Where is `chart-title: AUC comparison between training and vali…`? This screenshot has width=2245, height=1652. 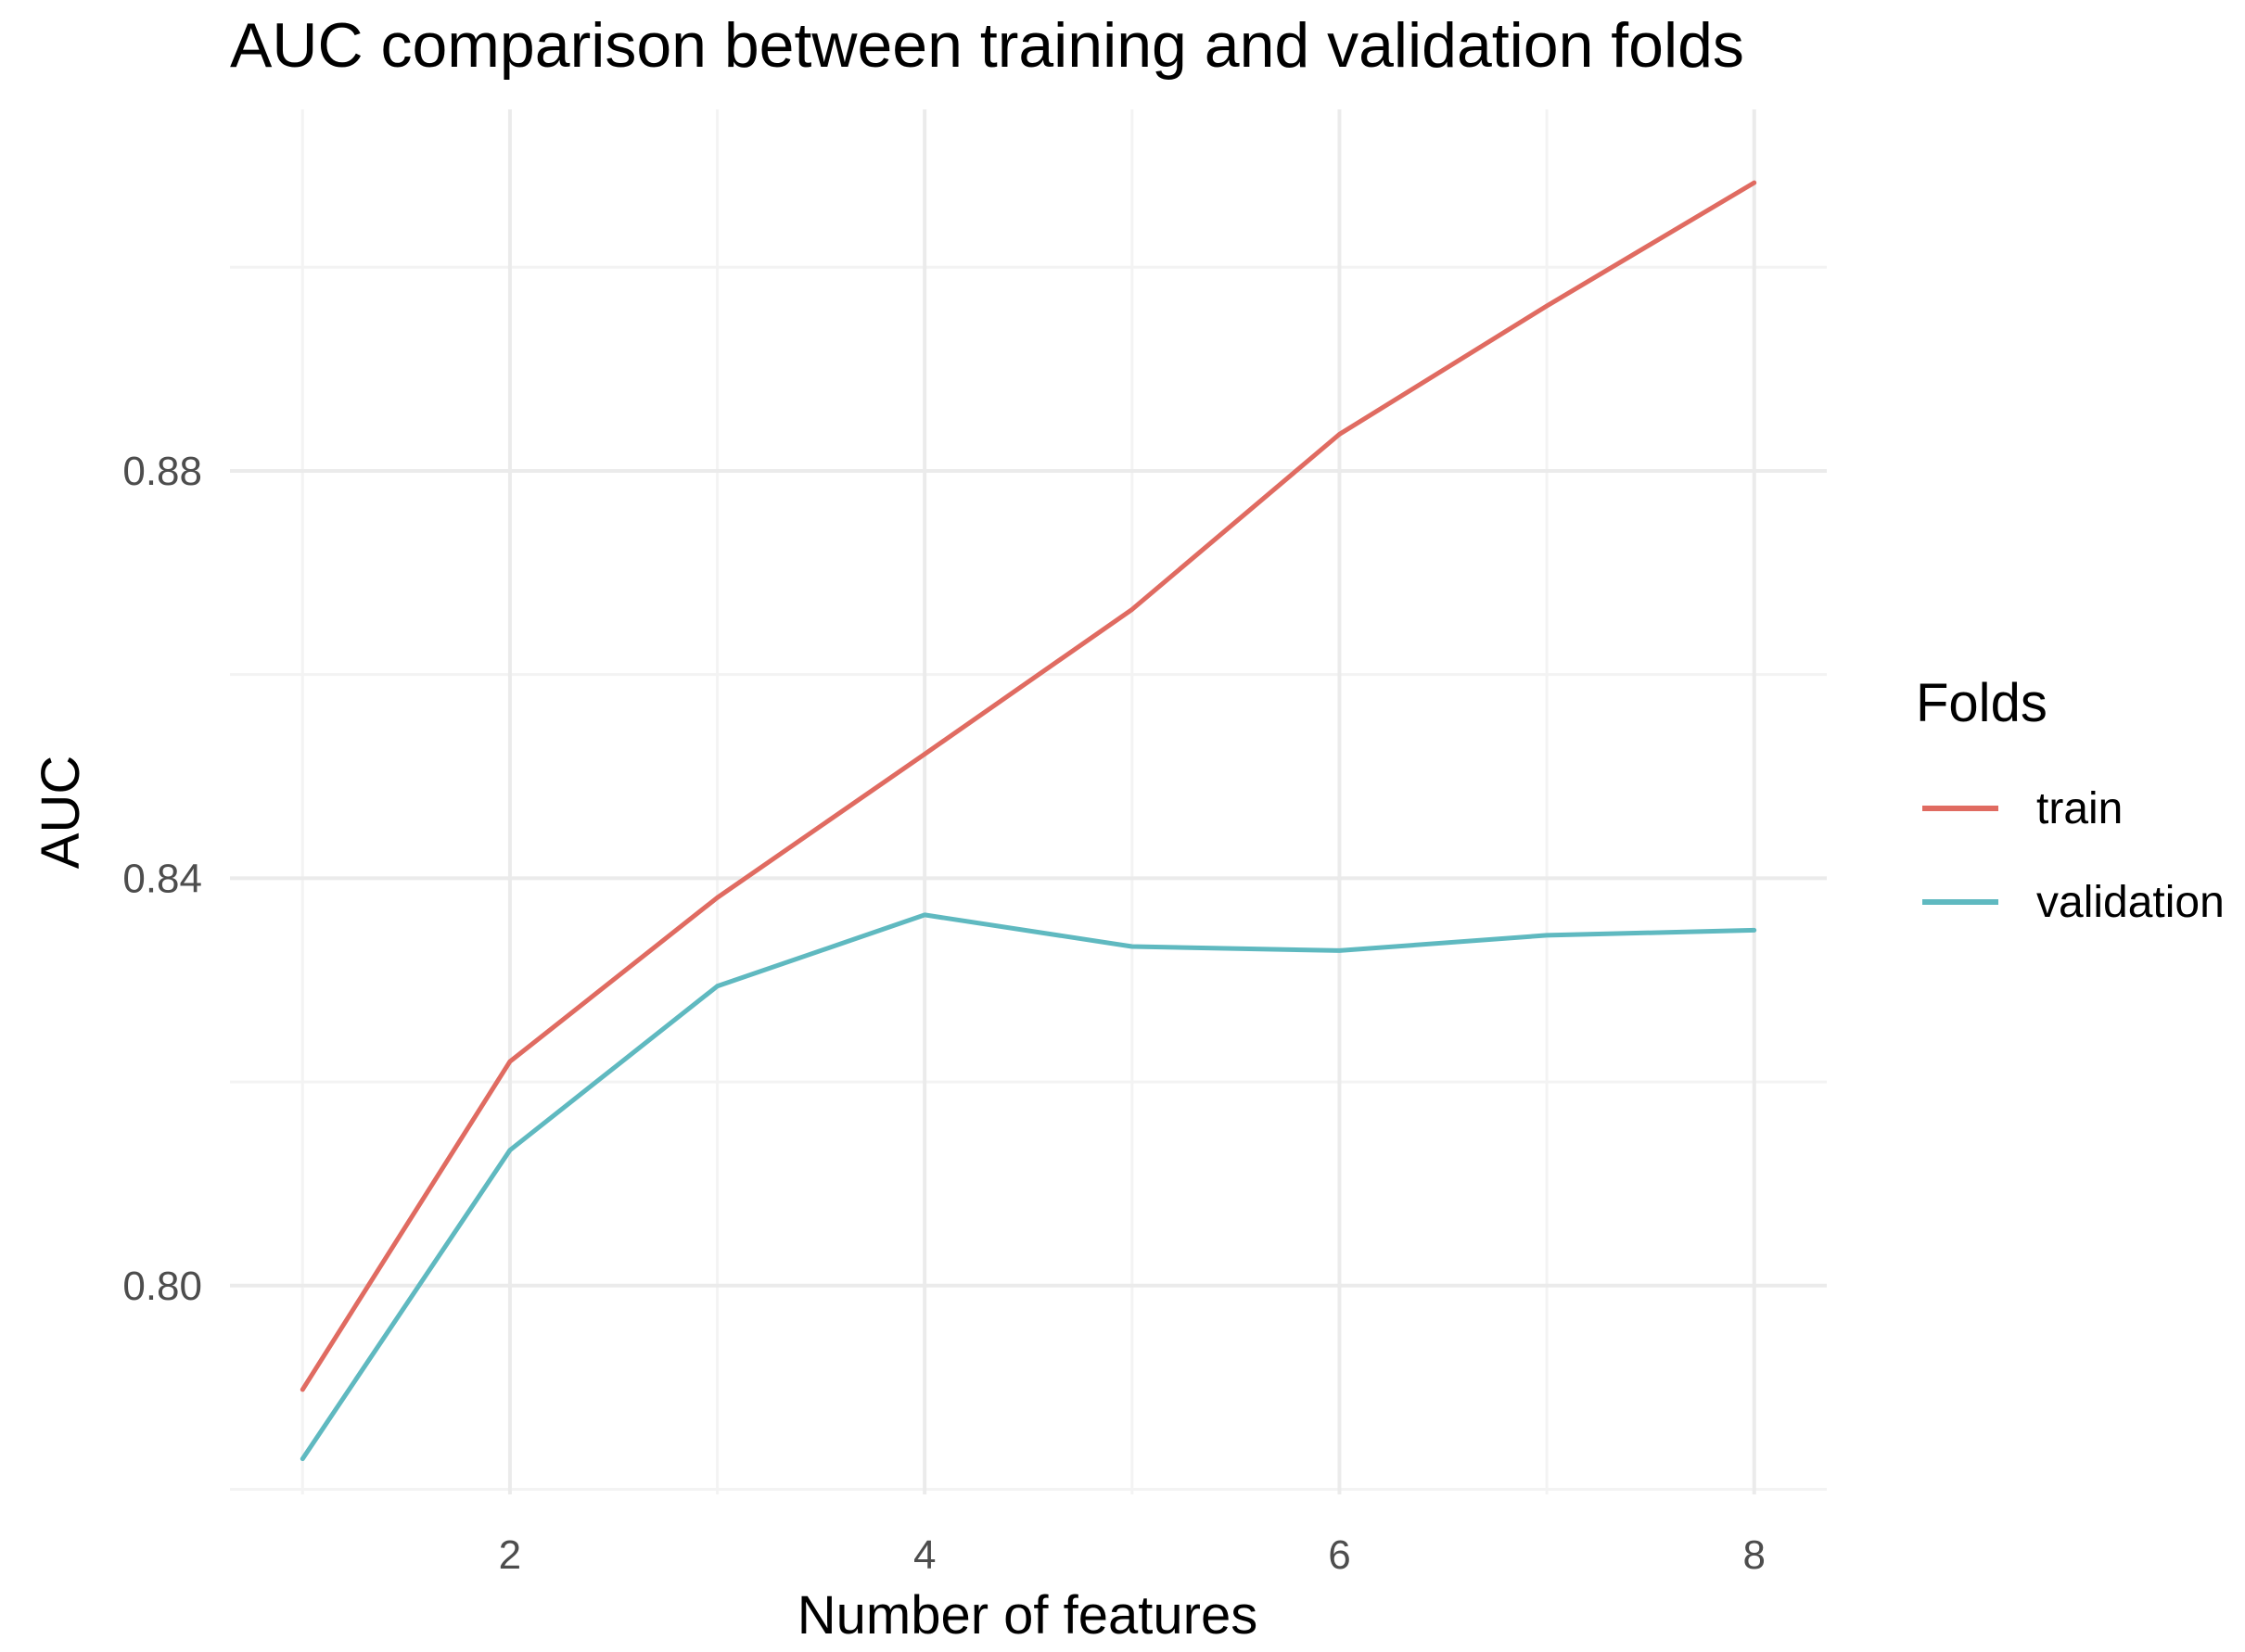
chart-title: AUC comparison between training and vali… is located at coordinates (987, 45).